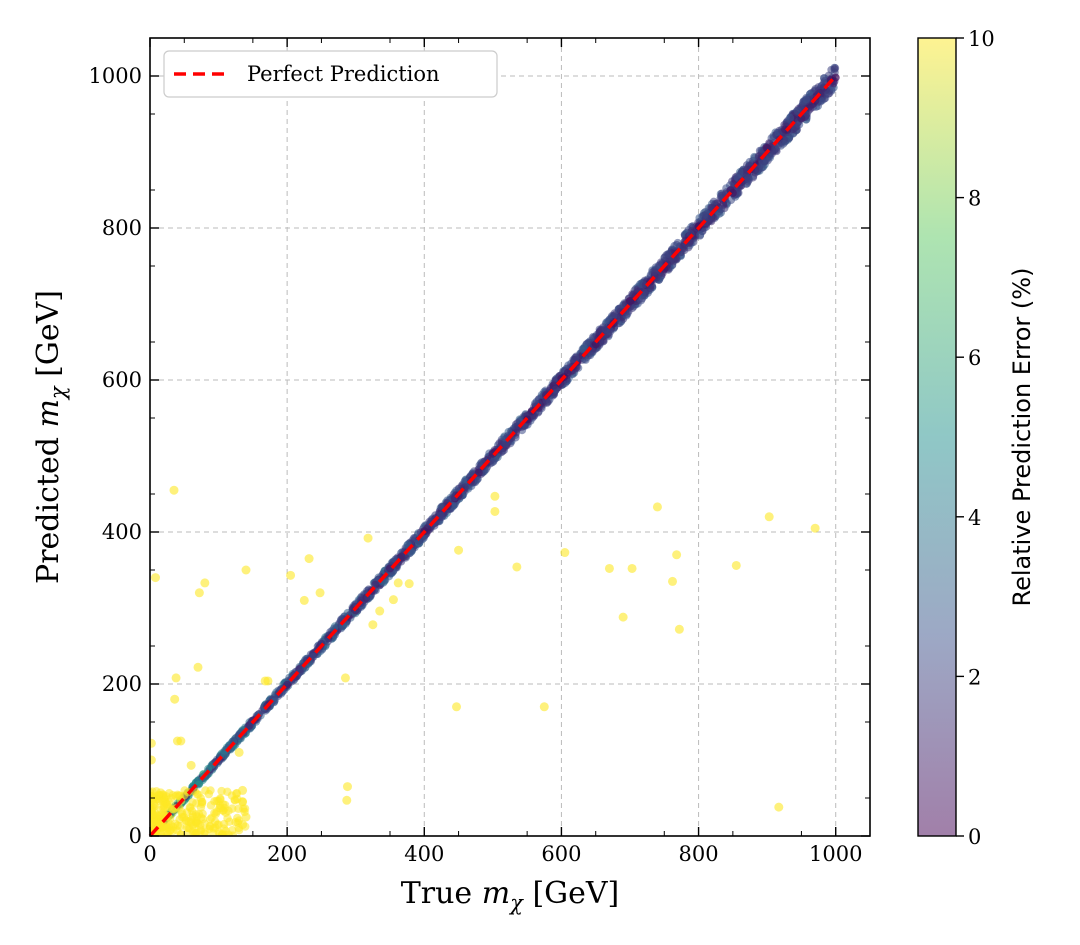 The height and width of the screenshot is (945, 1080). I want to click on colorbar-tick-label-0: 0, so click(974, 837).